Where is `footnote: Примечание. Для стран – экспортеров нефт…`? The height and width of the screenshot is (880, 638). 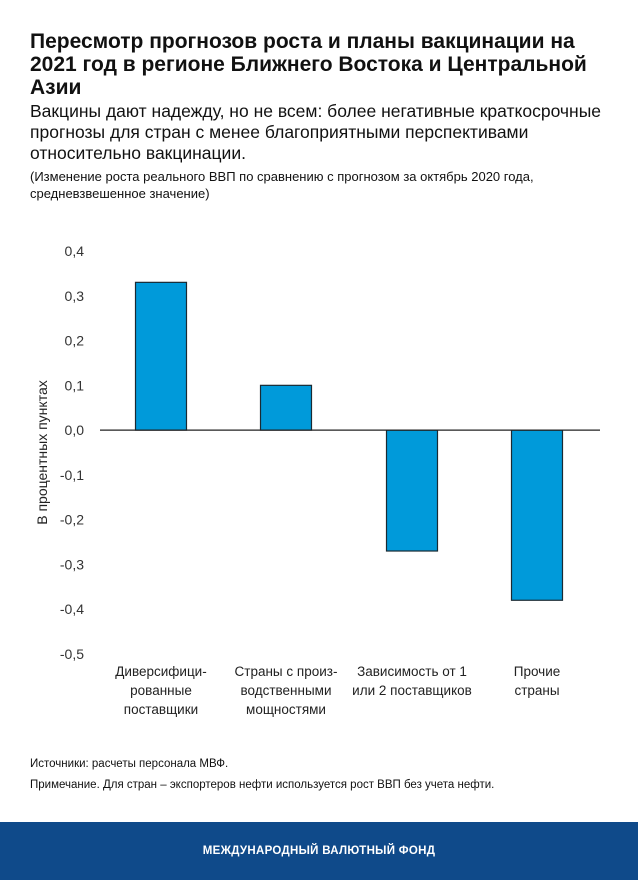 footnote: Примечание. Для стран – экспортеров нефт… is located at coordinates (262, 785).